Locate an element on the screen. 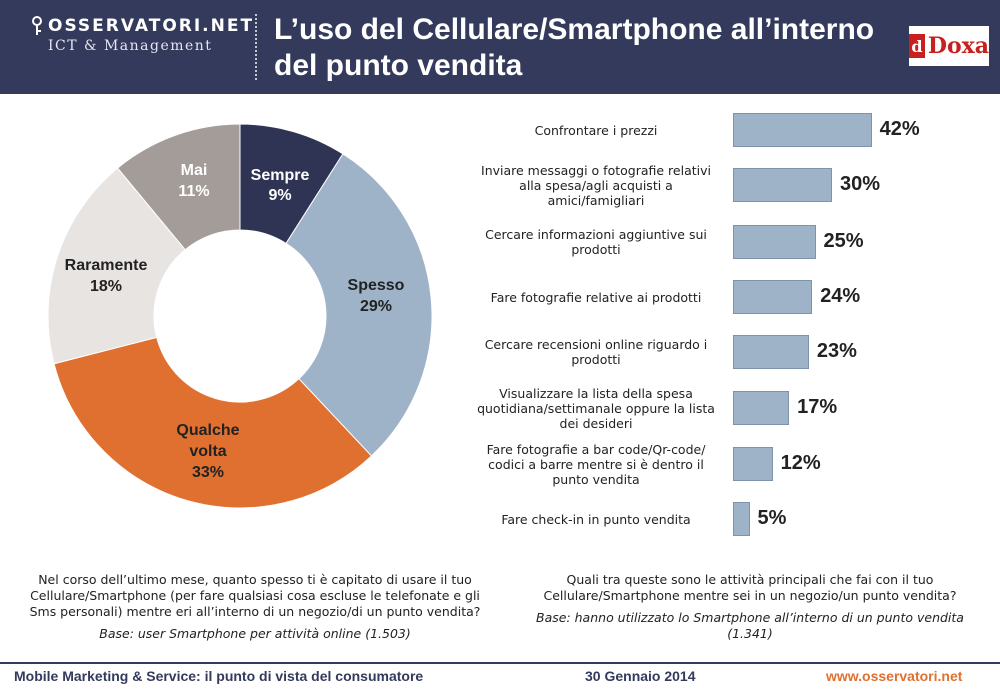 The image size is (1000, 692). bar-cercare-recensioni is located at coordinates (771, 352).